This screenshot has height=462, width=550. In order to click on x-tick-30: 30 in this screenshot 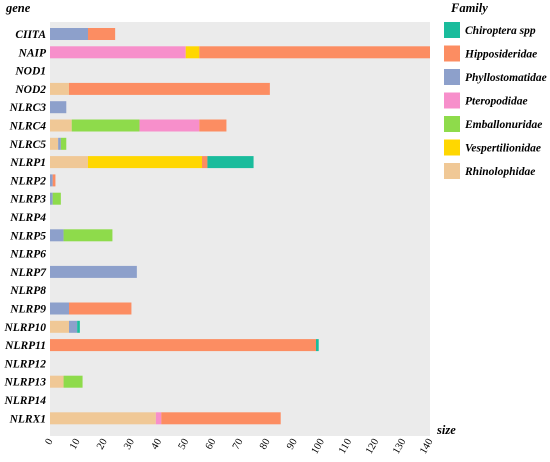, I will do `click(129, 444)`.